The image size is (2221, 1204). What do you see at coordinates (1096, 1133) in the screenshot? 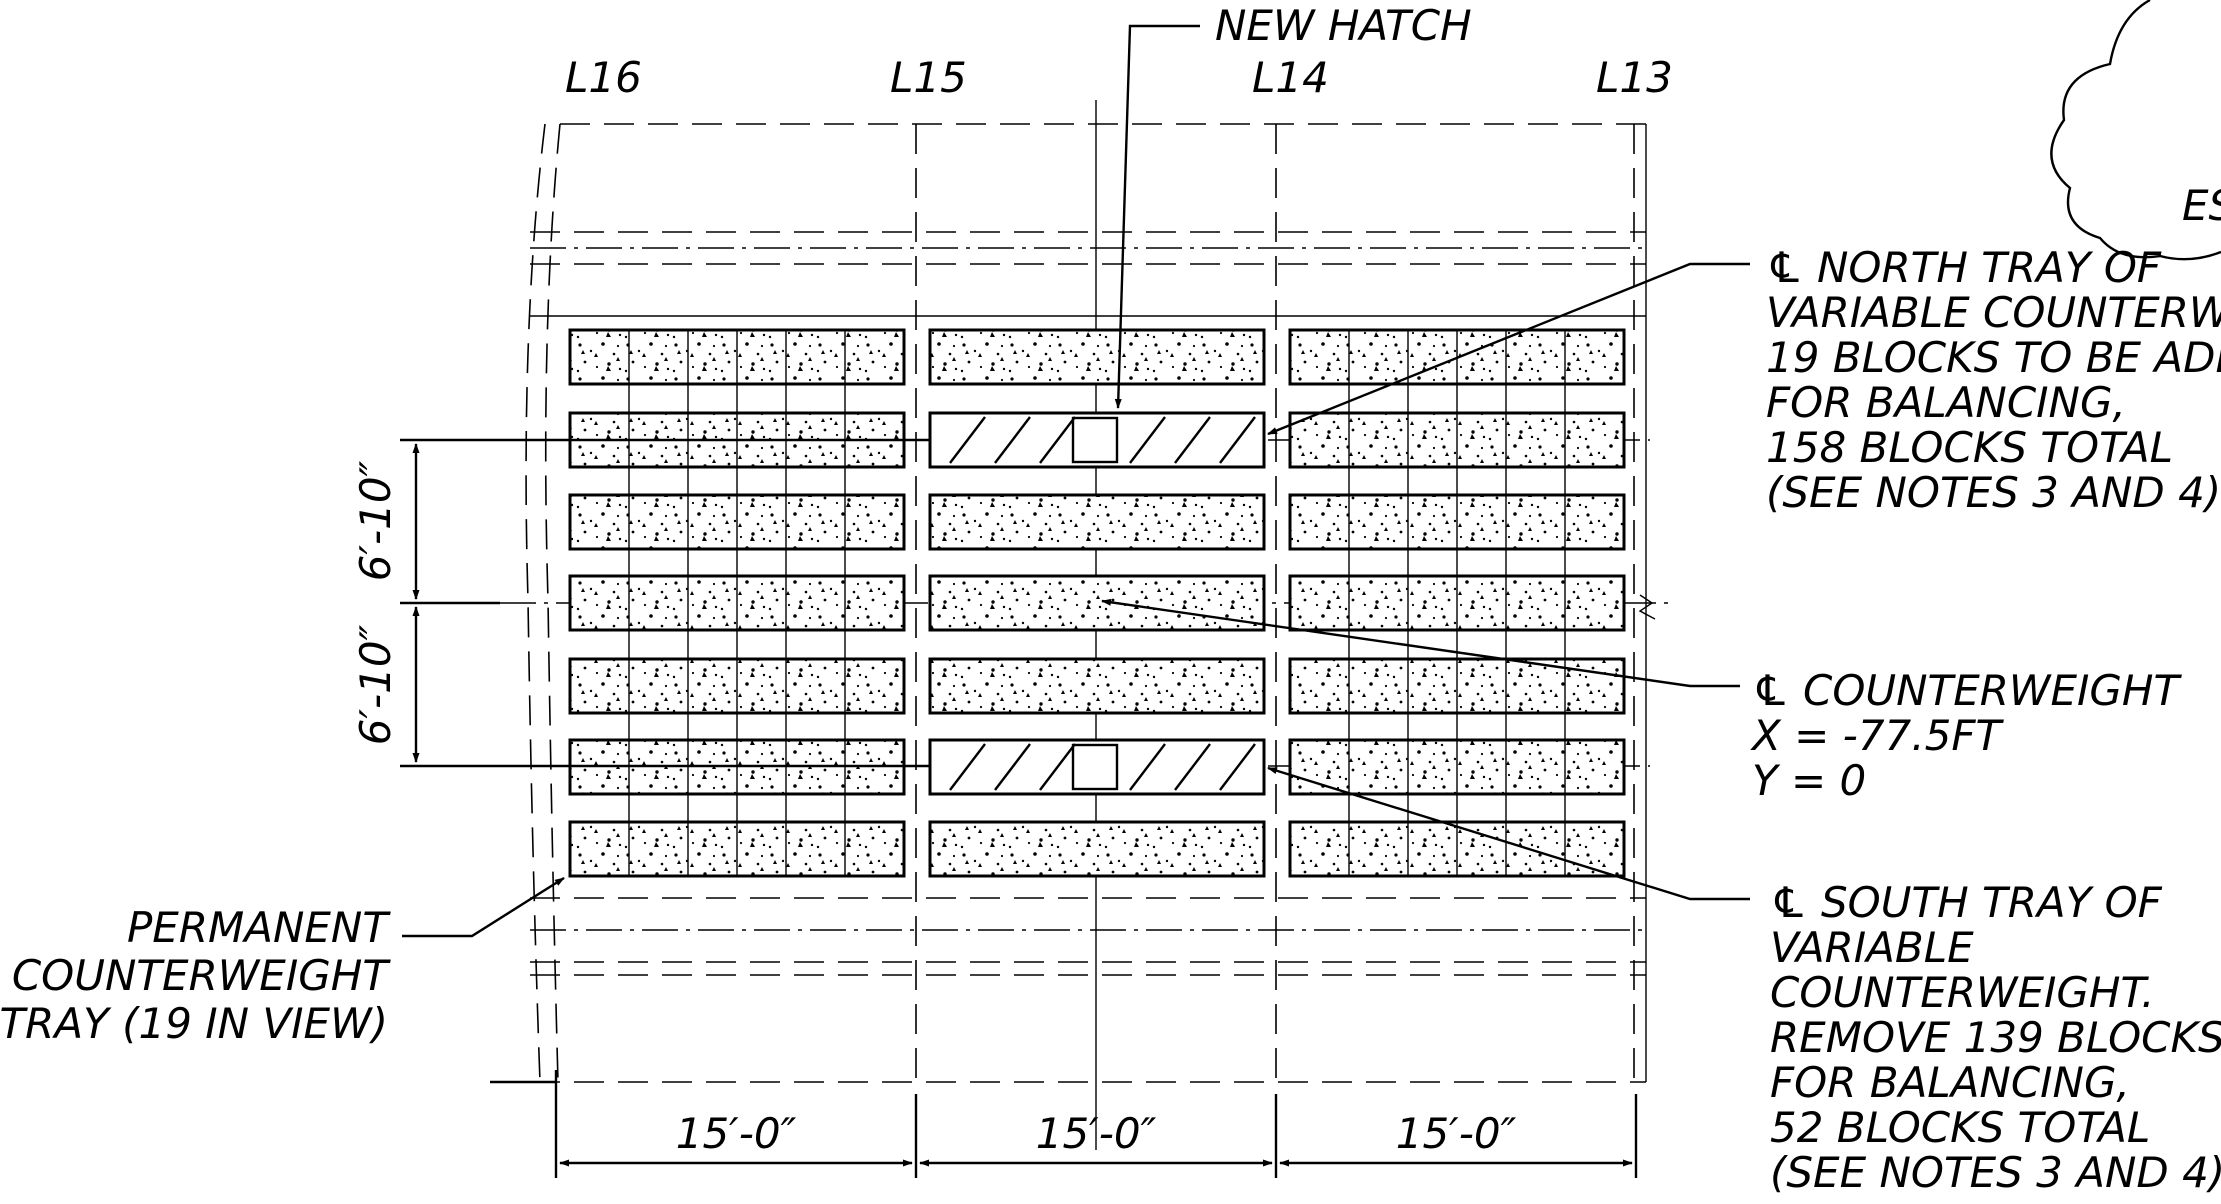
I see `bay-width-label-2: 15′-0″` at bounding box center [1096, 1133].